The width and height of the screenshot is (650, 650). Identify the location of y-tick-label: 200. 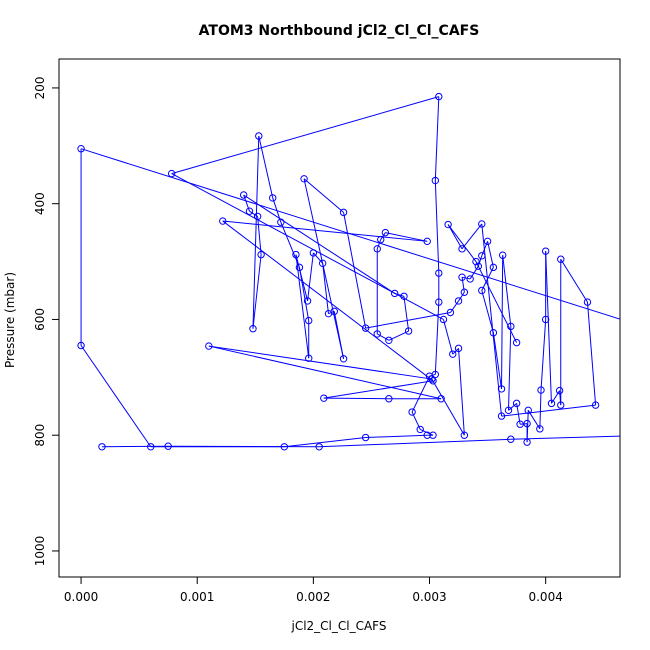
(40, 87).